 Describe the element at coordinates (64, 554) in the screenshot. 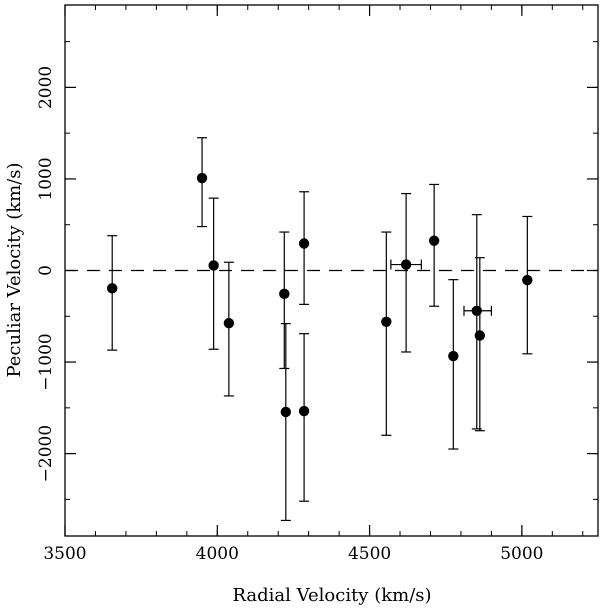

I see `x-tick-label: 3500` at that location.